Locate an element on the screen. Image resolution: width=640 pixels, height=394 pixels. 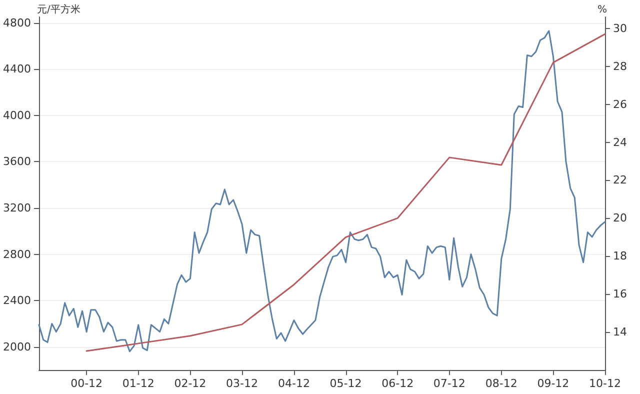
y2-tick-label: 16 is located at coordinates (620, 294).